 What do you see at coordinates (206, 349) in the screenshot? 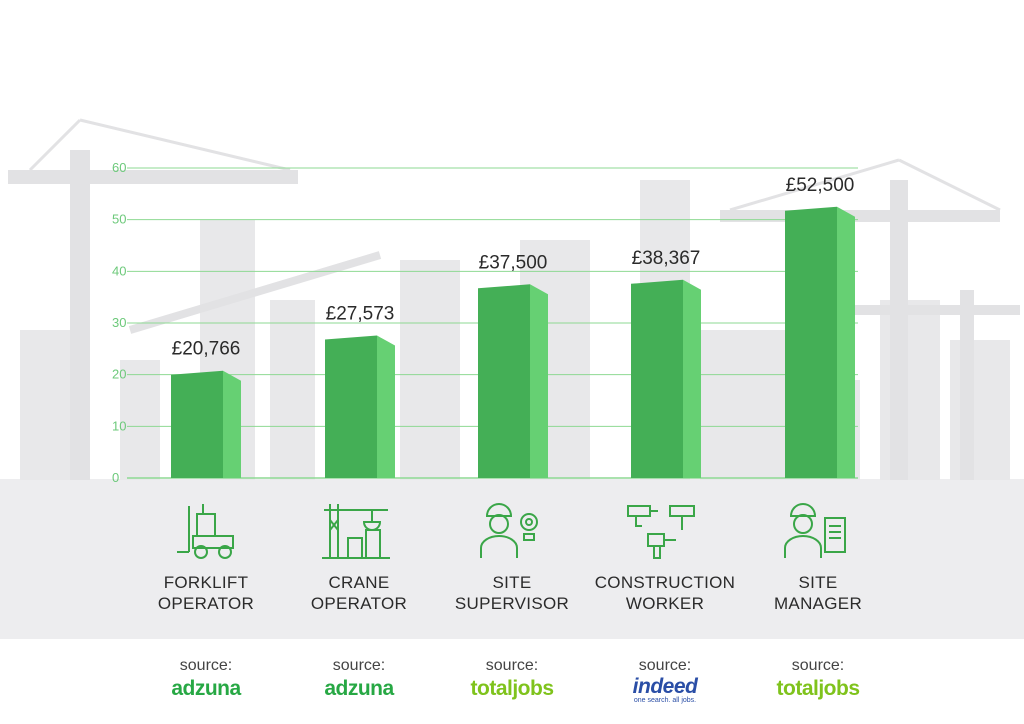
I see `bar-value-label: £20,766` at bounding box center [206, 349].